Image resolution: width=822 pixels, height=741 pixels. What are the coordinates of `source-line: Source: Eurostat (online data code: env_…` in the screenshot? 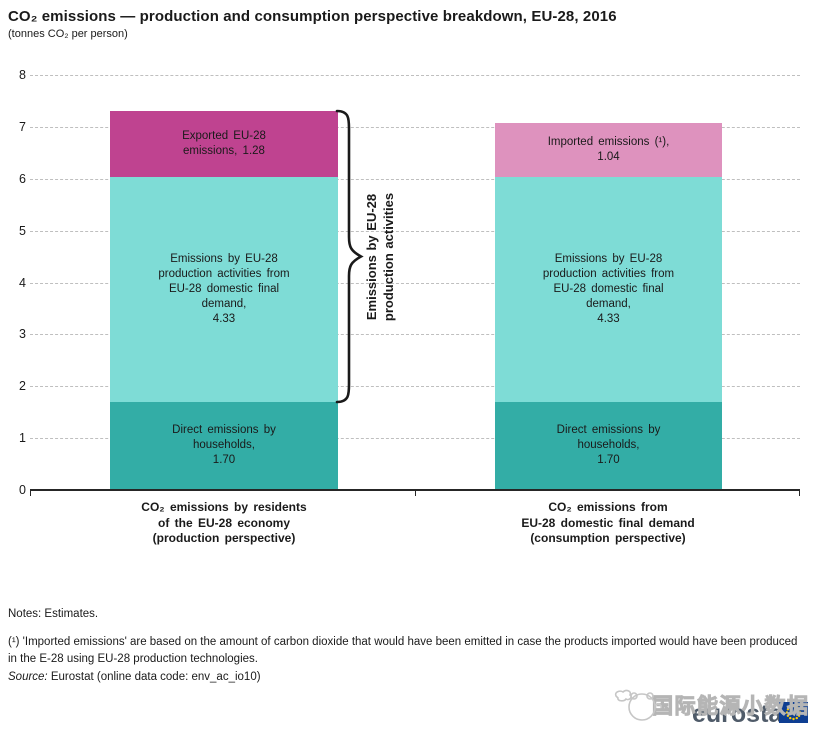 It's located at (134, 677).